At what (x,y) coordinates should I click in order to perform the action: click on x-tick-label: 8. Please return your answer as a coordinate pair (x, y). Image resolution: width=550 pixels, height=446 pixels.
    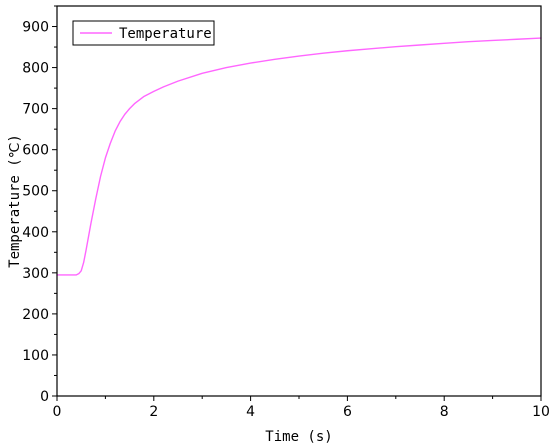
    Looking at the image, I should click on (444, 412).